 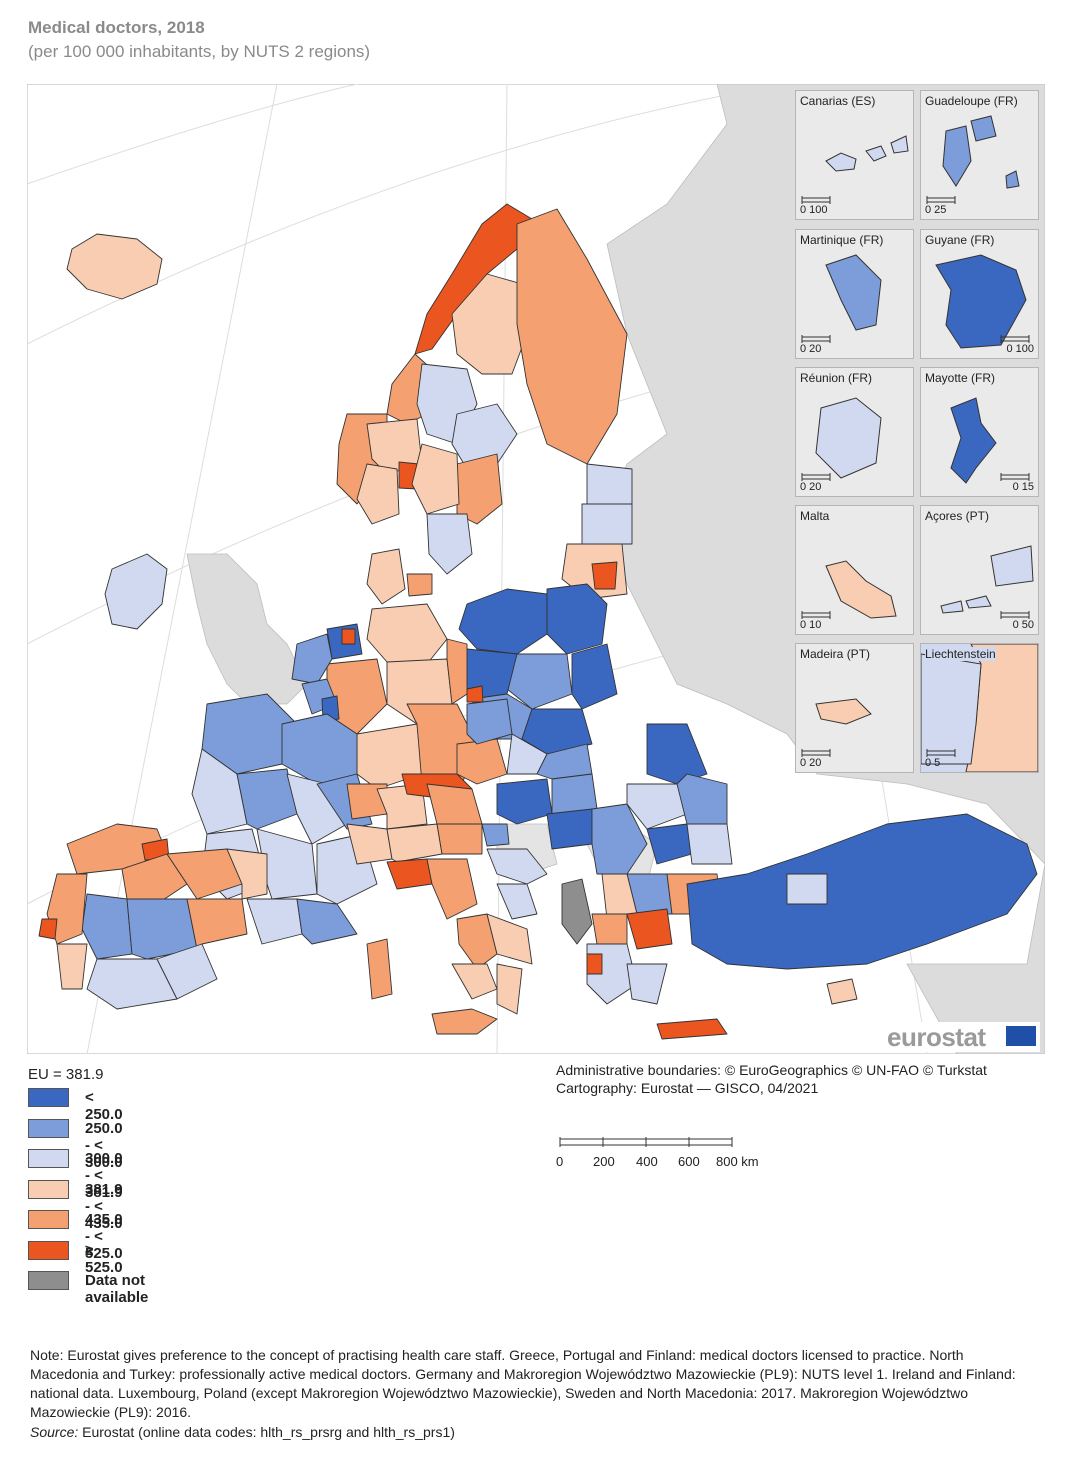 What do you see at coordinates (646, 1142) in the screenshot?
I see `scale-bar-graphic` at bounding box center [646, 1142].